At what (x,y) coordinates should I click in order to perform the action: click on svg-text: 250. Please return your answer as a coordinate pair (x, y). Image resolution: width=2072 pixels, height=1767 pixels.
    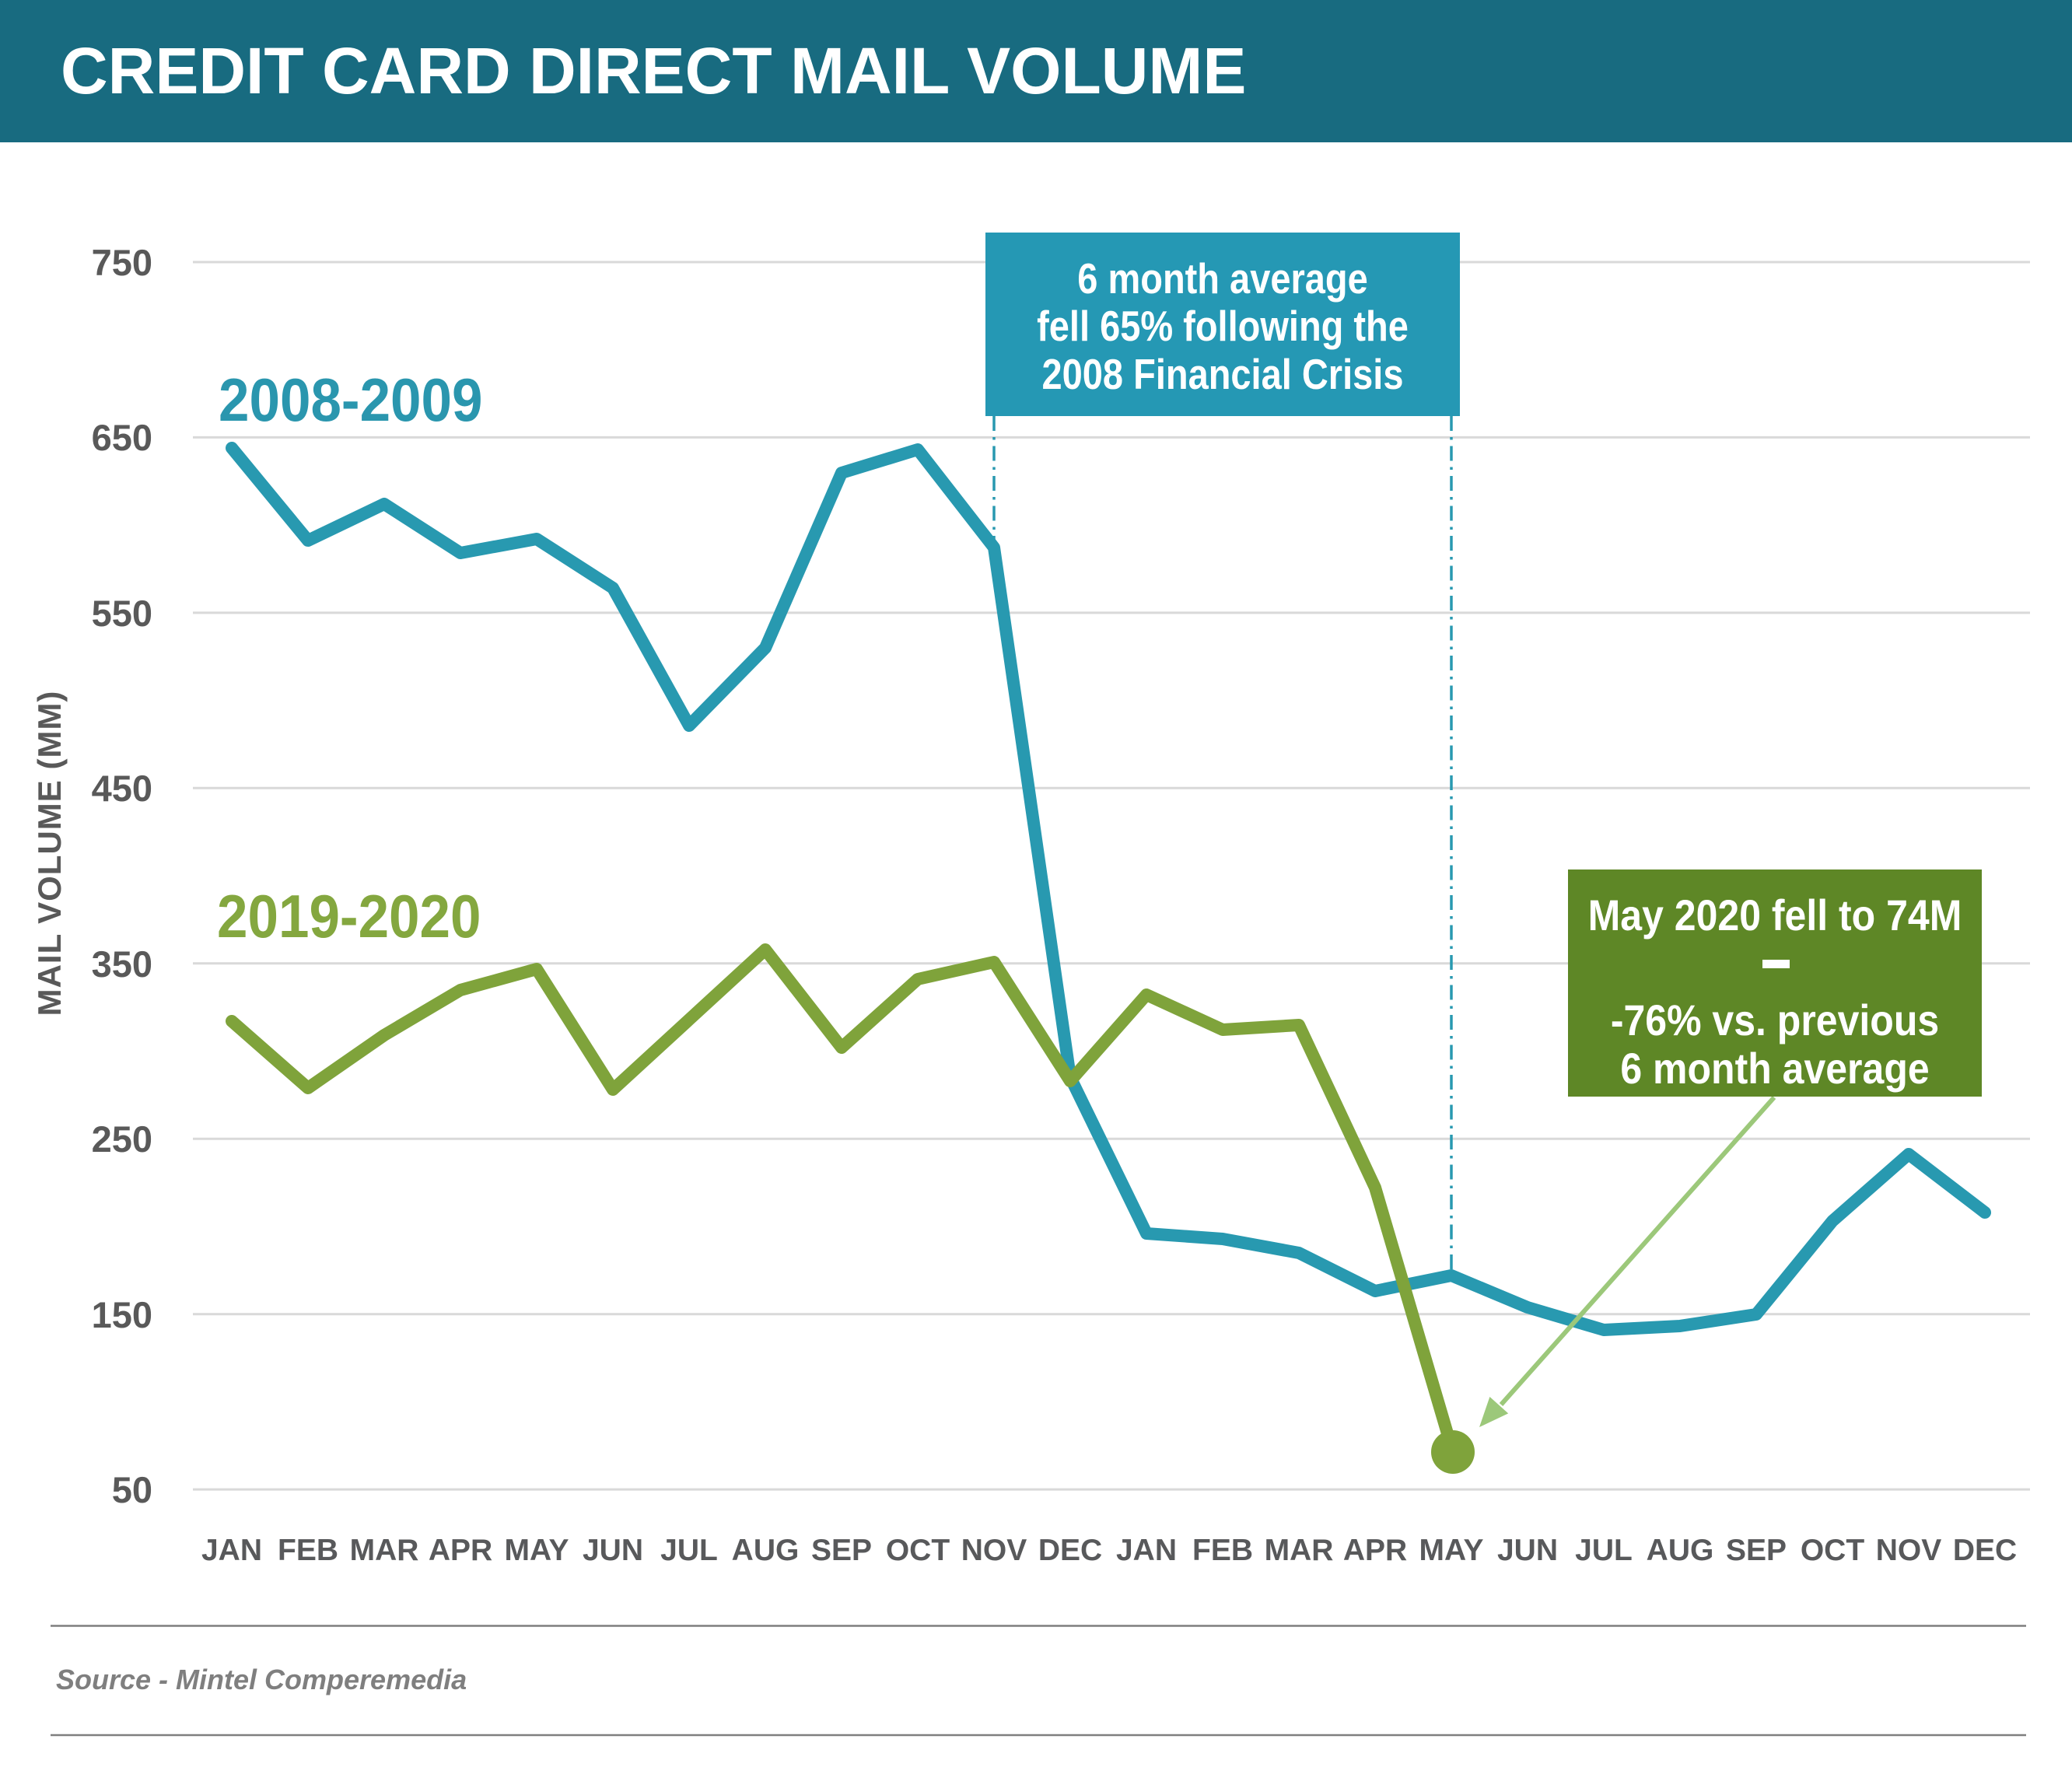
    Looking at the image, I should click on (122, 1139).